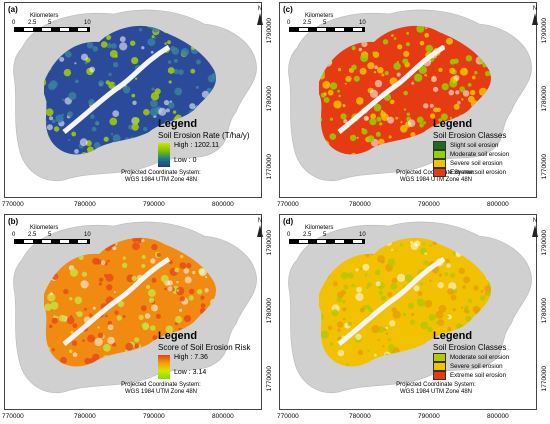  I want to click on legend-high-label: High : 1202.11, so click(197, 145).